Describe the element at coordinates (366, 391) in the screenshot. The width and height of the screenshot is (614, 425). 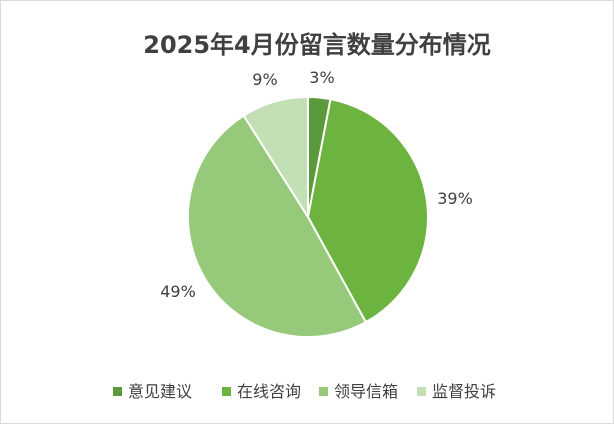
I see `legend-label-3: 领导信箱` at that location.